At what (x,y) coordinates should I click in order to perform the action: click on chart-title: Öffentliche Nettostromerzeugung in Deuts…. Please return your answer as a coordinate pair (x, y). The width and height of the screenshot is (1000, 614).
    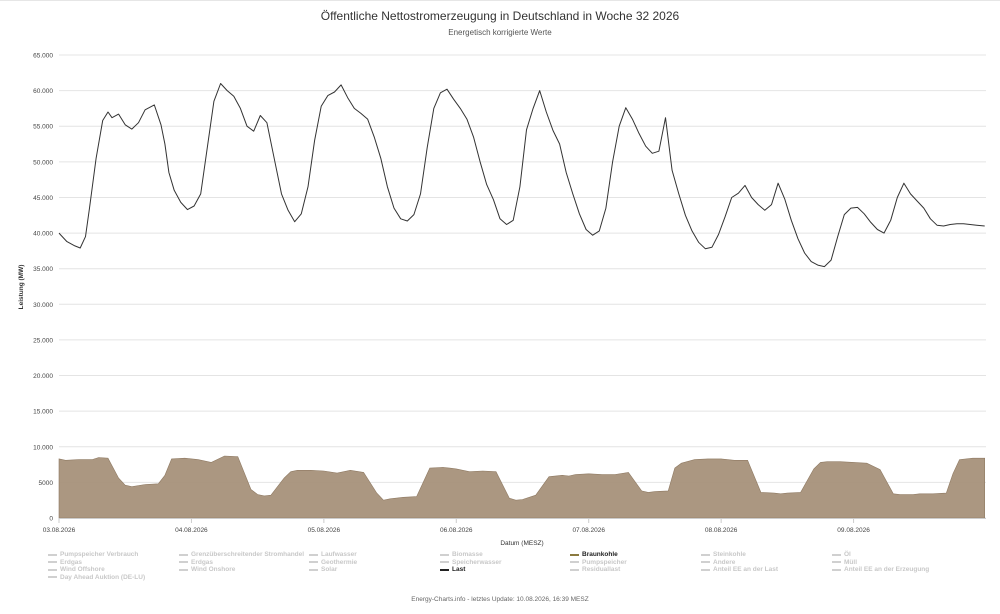
    Looking at the image, I should click on (500, 16).